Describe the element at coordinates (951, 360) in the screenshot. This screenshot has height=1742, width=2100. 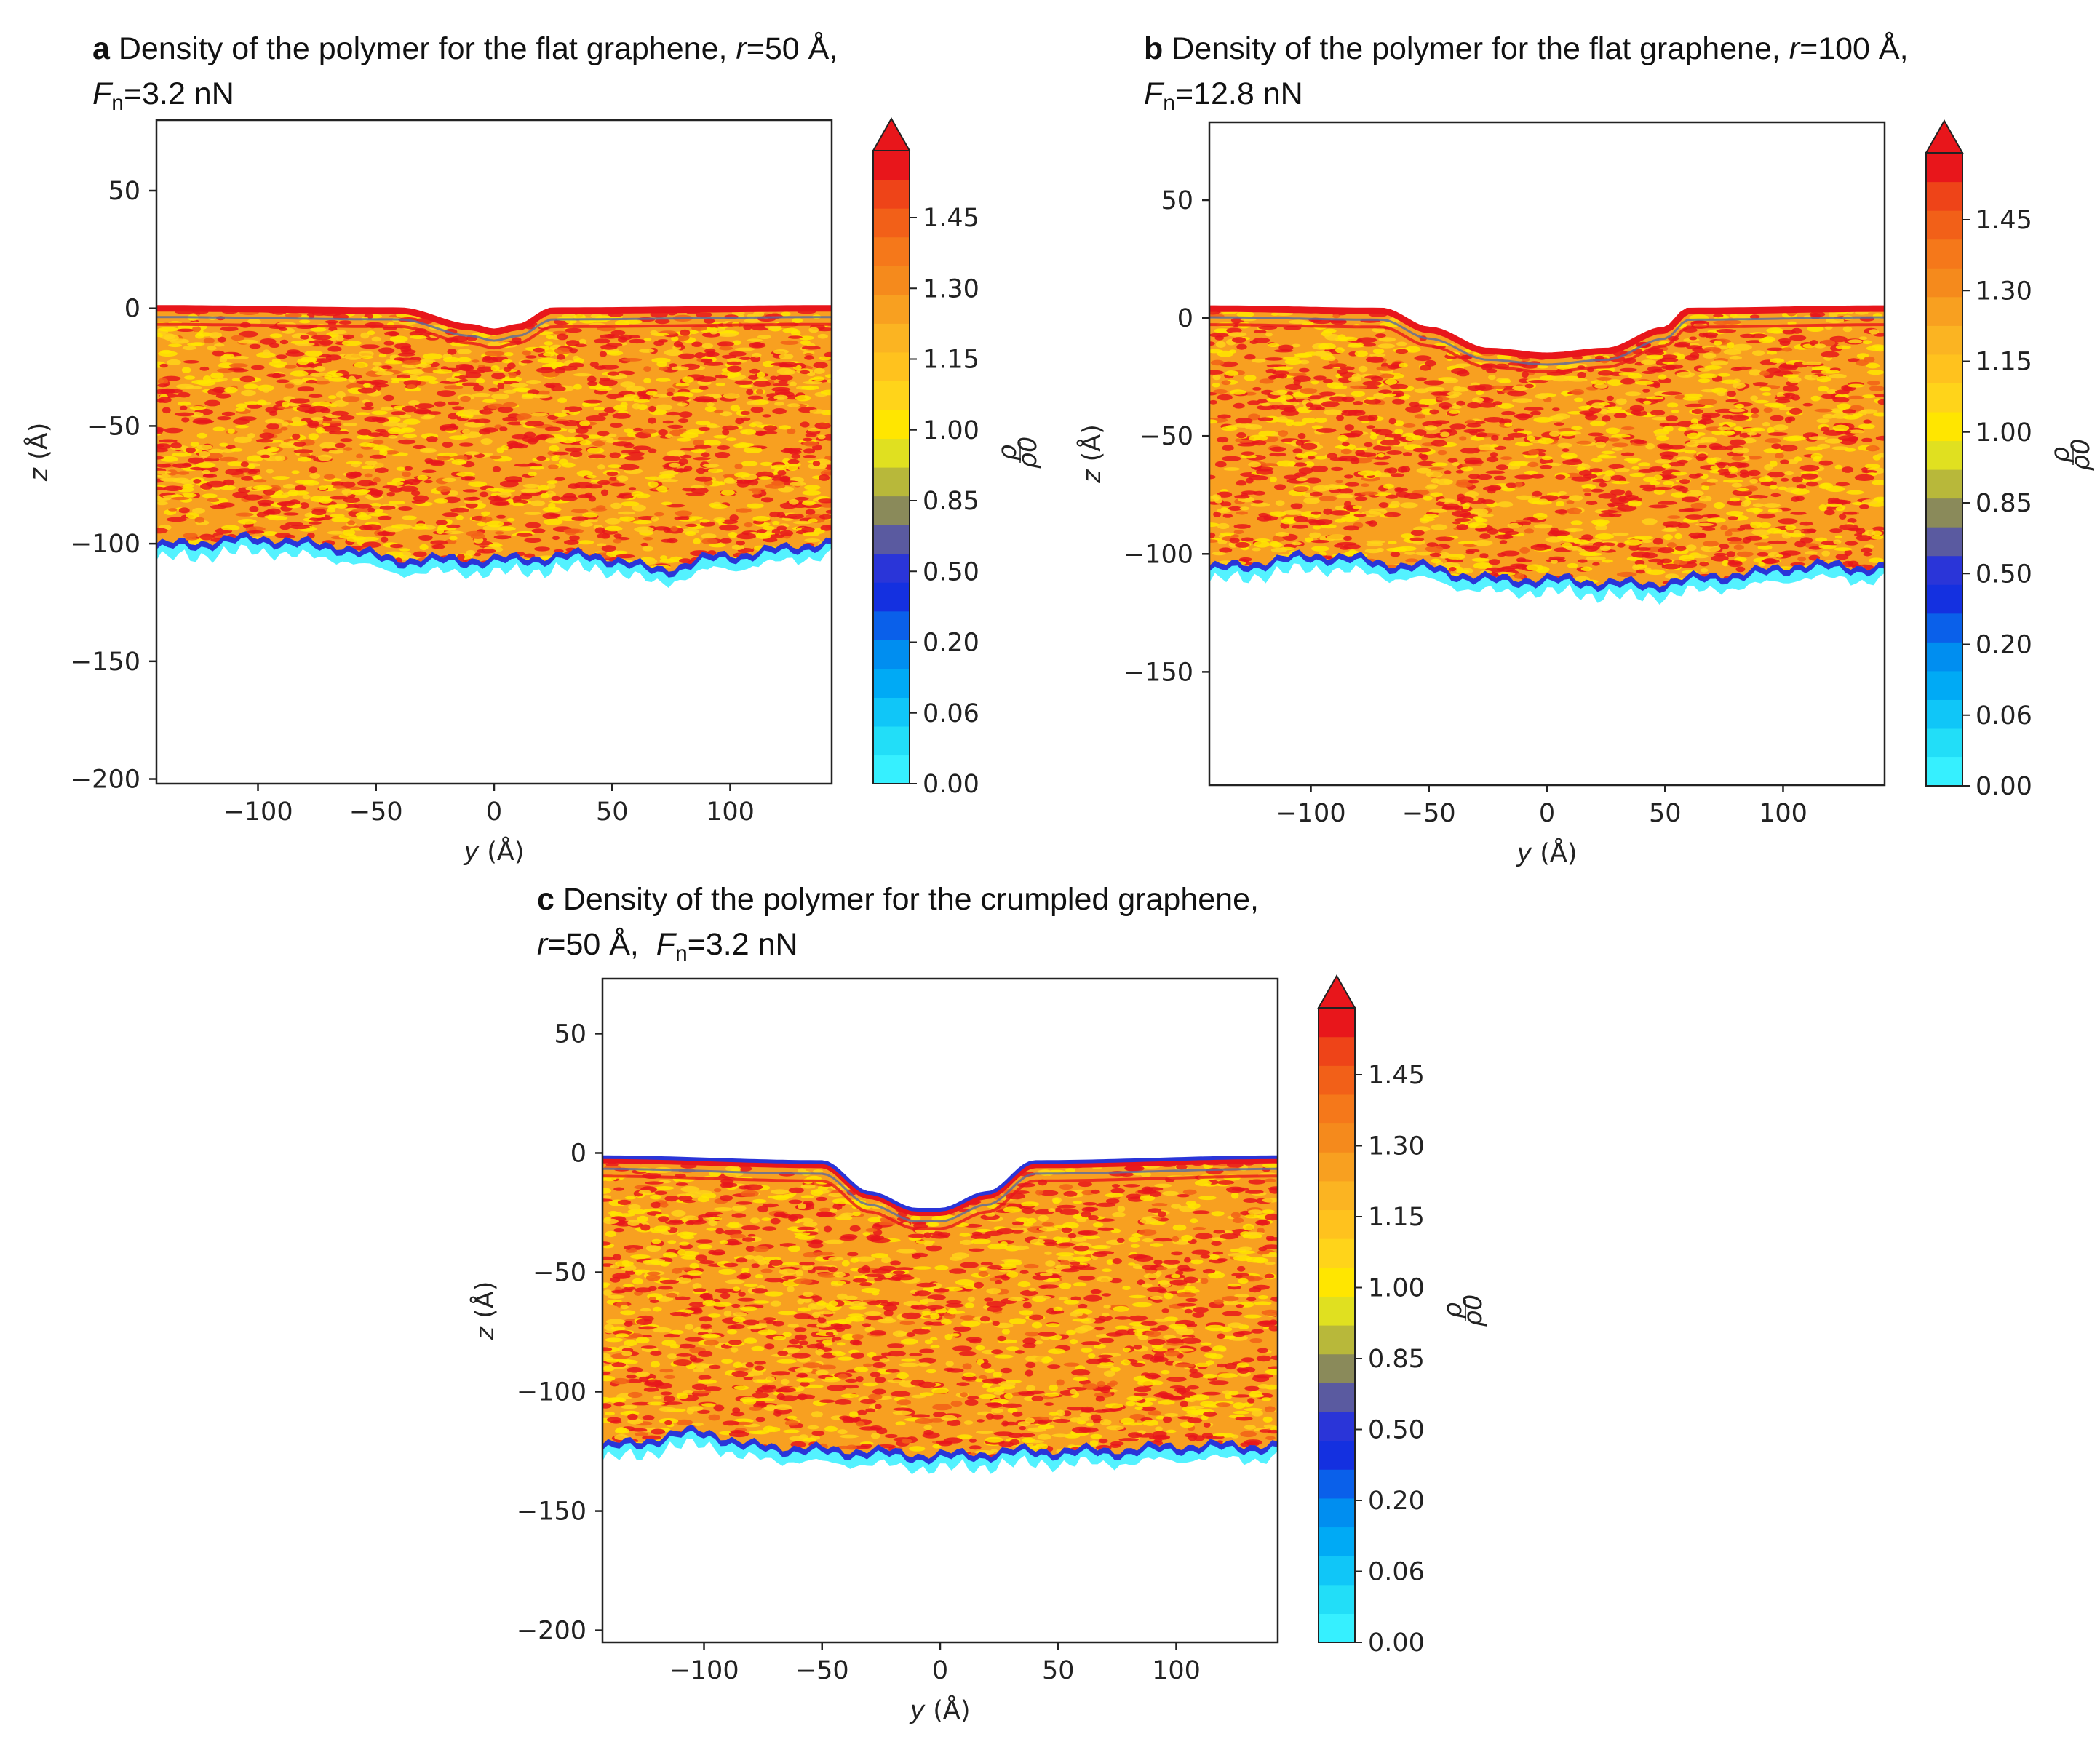
I see `colorbar-tick-label: 1.15` at that location.